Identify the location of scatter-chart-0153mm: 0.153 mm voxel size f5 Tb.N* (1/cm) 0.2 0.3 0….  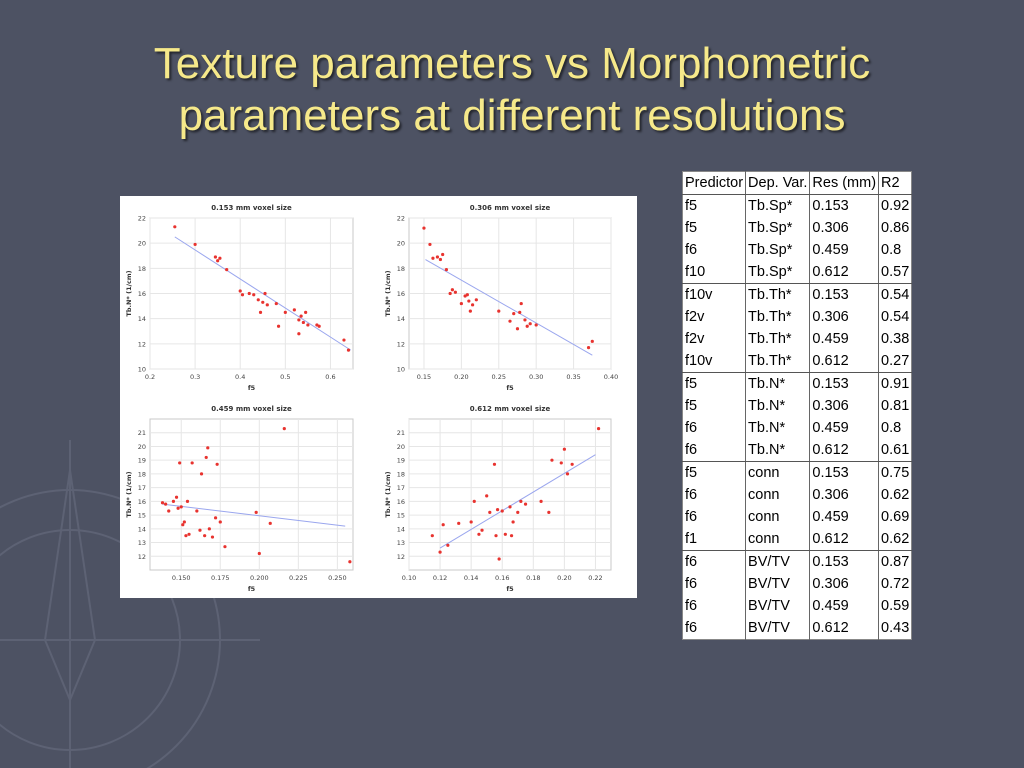
(249, 296).